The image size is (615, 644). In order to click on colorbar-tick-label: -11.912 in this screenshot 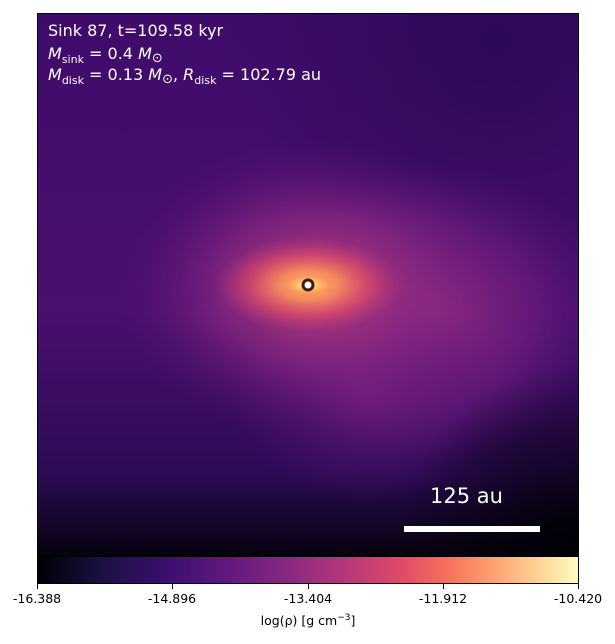, I will do `click(443, 598)`.